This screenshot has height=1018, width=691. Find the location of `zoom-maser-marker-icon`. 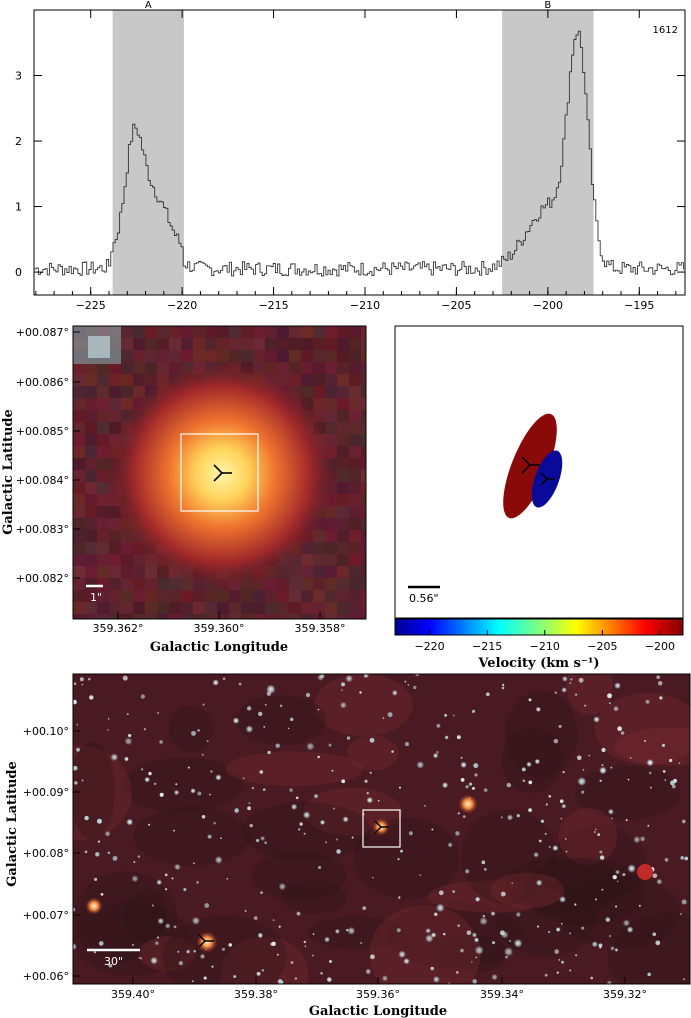

zoom-maser-marker-icon is located at coordinates (222, 473).